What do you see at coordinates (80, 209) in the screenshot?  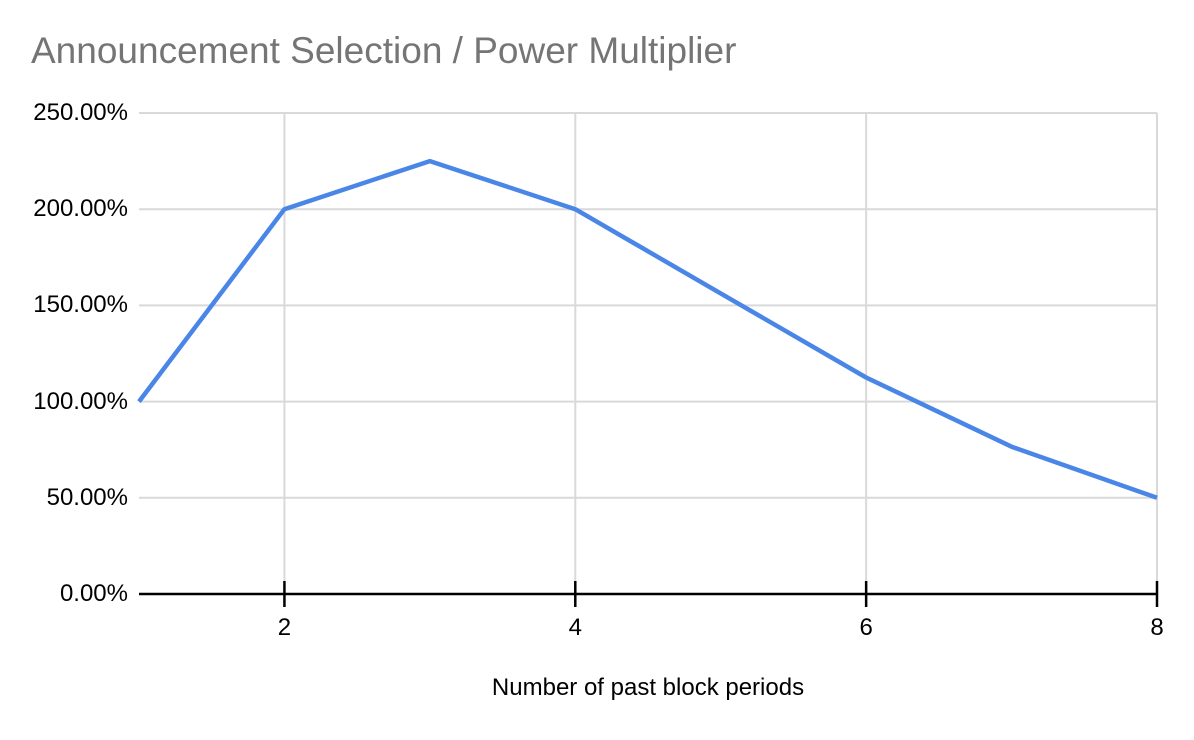 I see `y-tick-label: 200.00%` at bounding box center [80, 209].